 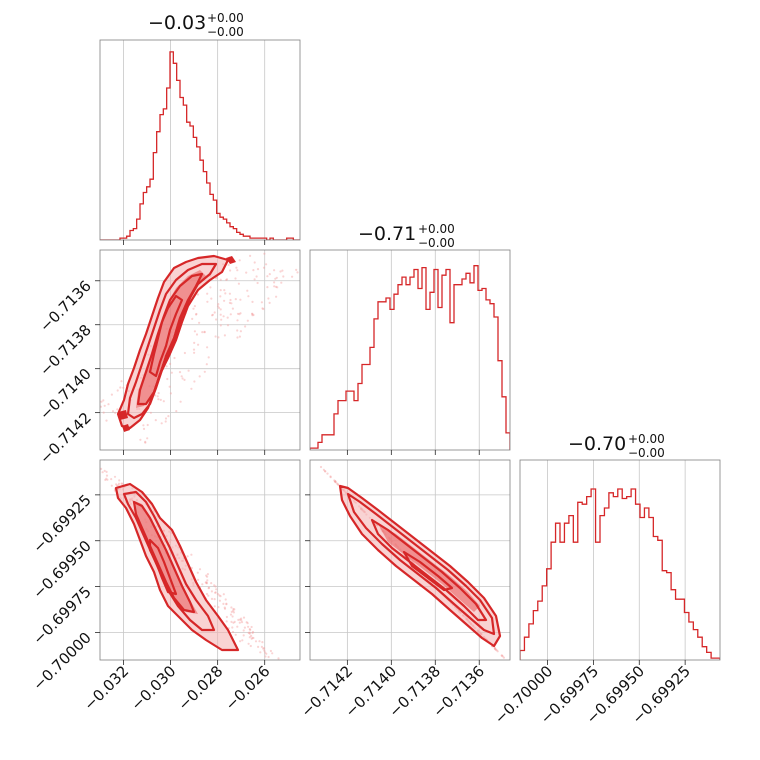 What do you see at coordinates (248, 688) in the screenshot?
I see `x-tick-label: −0.026` at bounding box center [248, 688].